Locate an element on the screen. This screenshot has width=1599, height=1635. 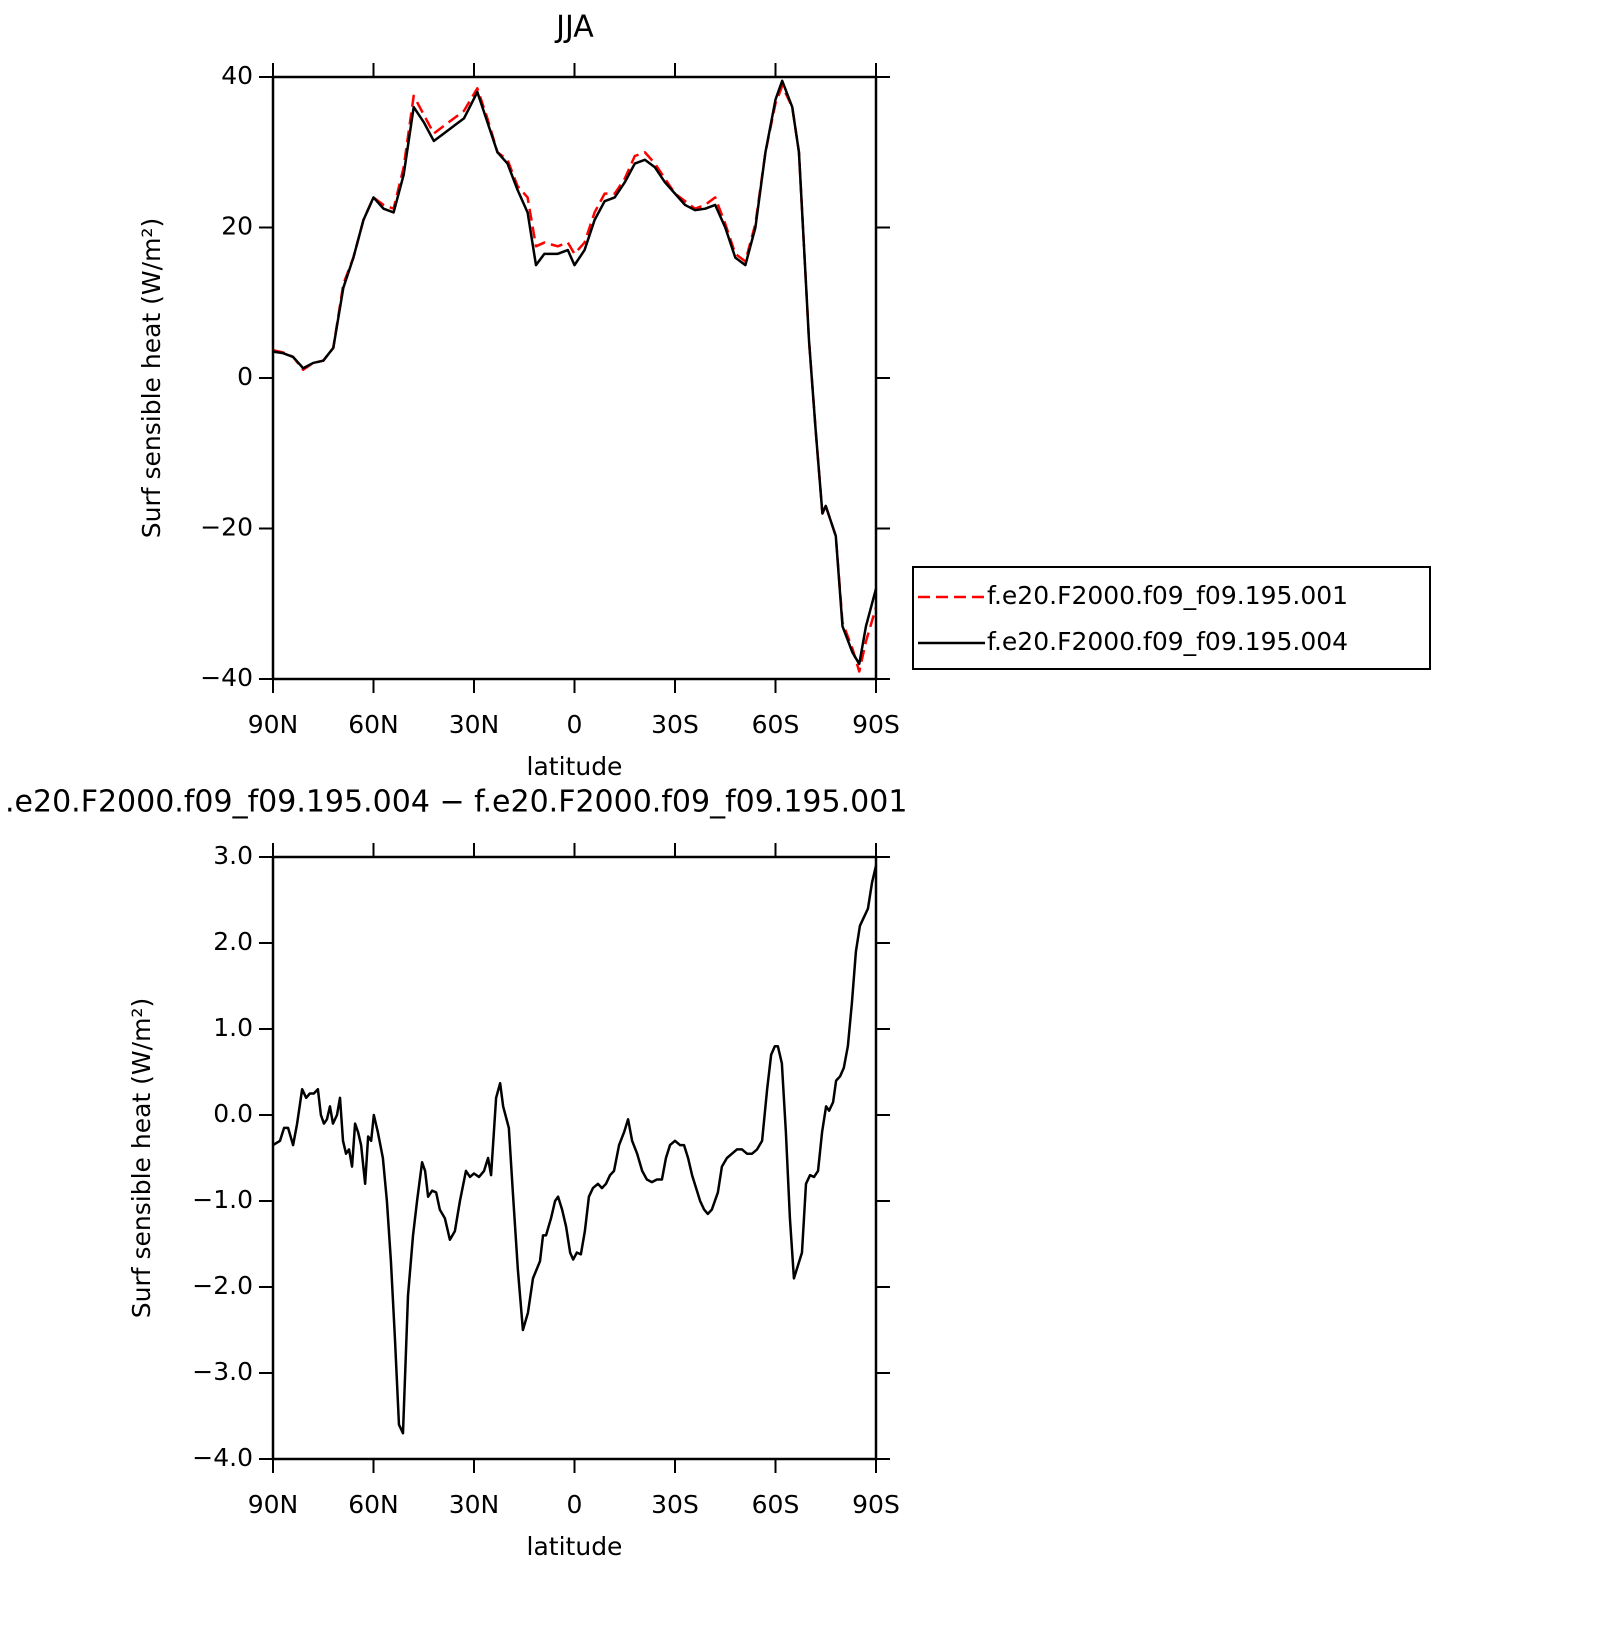
legend-label: f.e20.F2000.f09_f09.195.004 is located at coordinates (1167, 641).